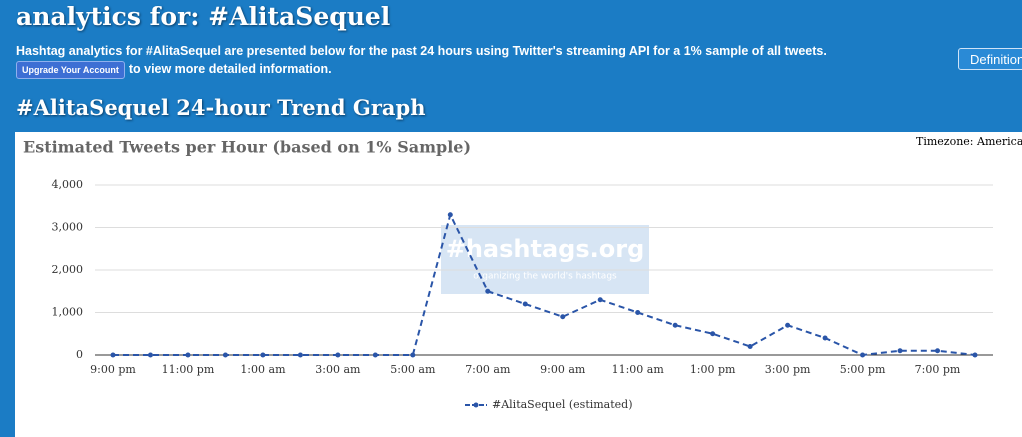  What do you see at coordinates (68, 227) in the screenshot?
I see `y-tick-label: 3,000` at bounding box center [68, 227].